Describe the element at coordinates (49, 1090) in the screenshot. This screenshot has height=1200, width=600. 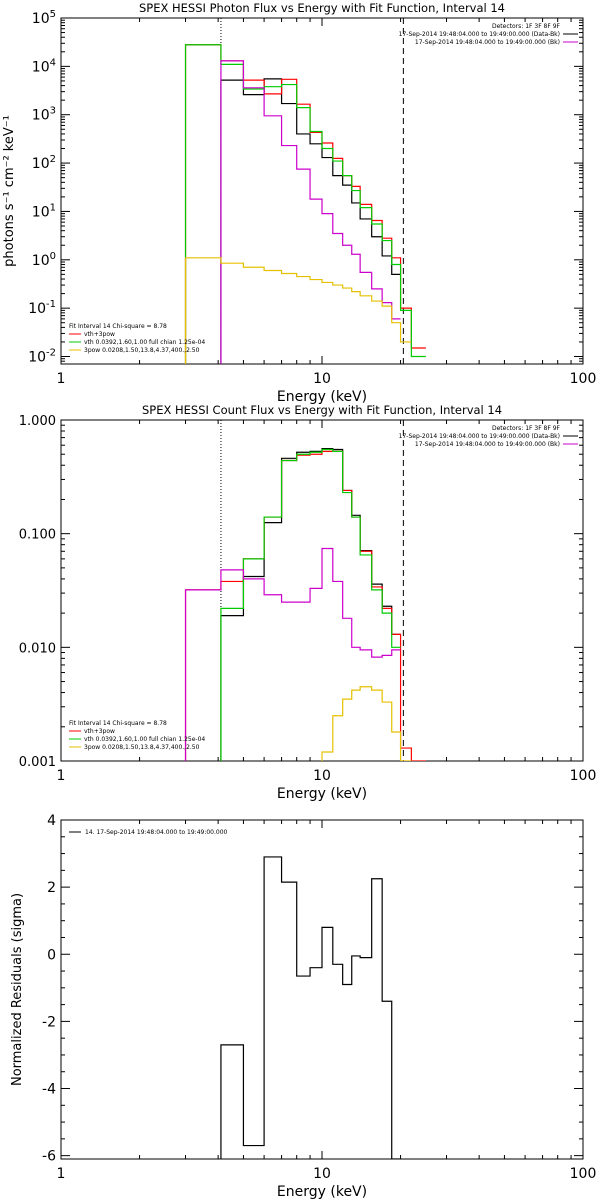
I see `y-tick-label: -4` at that location.